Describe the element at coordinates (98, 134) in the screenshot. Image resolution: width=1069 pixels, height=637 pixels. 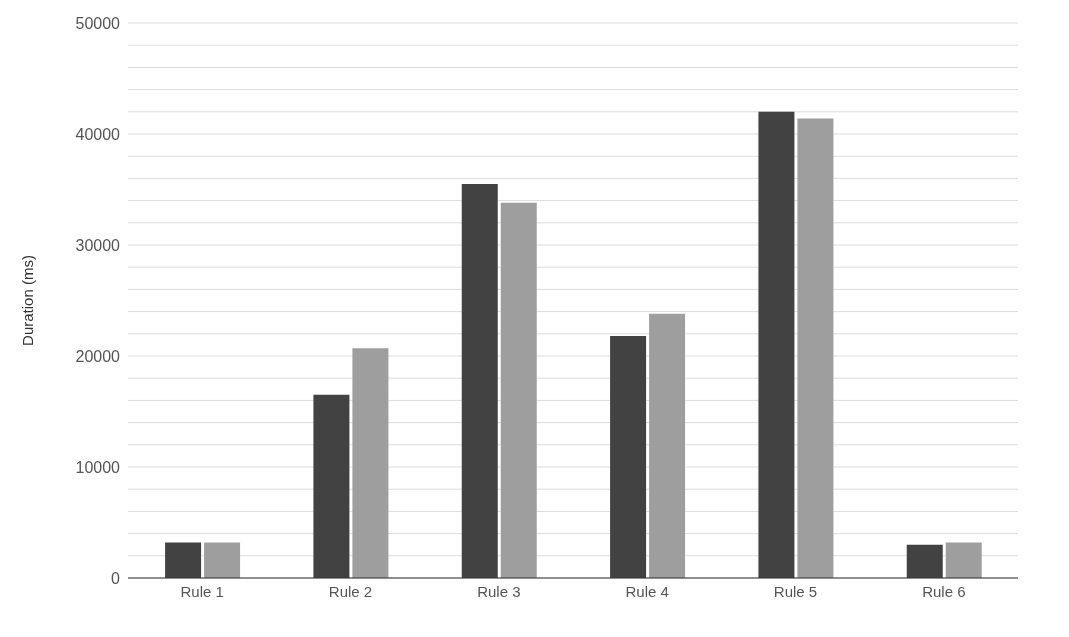
I see `y-tick-label: 40000` at that location.